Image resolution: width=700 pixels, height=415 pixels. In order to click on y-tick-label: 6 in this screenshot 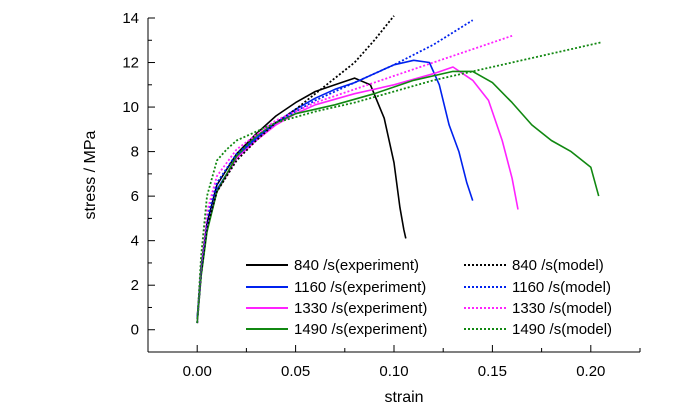, I will do `click(135, 196)`.